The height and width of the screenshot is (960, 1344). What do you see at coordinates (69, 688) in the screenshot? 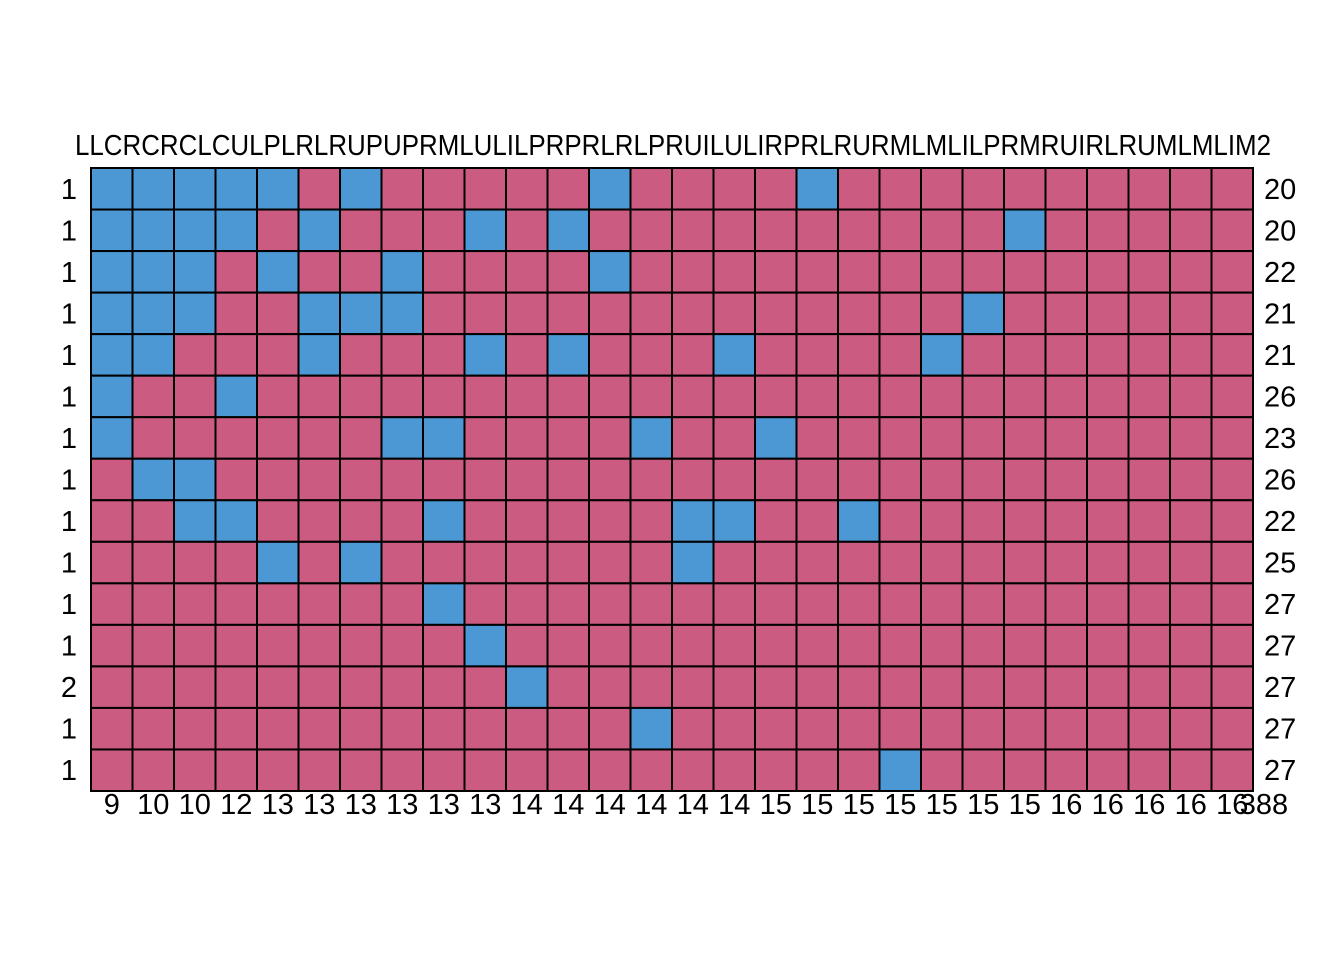
I see `row-count-label: 2` at bounding box center [69, 688].